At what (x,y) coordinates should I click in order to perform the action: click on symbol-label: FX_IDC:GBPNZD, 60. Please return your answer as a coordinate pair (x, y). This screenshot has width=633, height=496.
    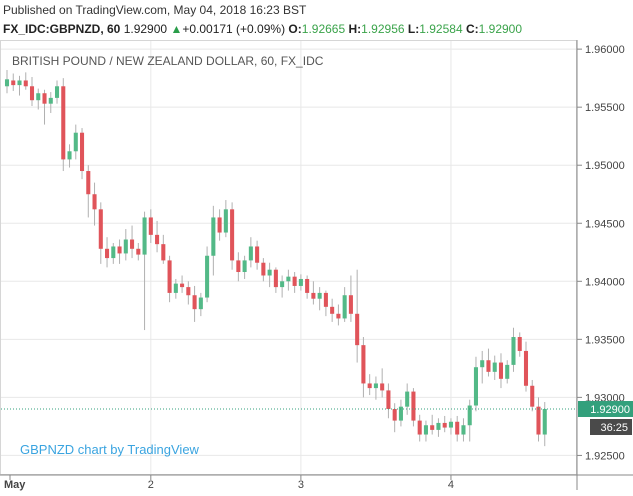
    Looking at the image, I should click on (62, 29).